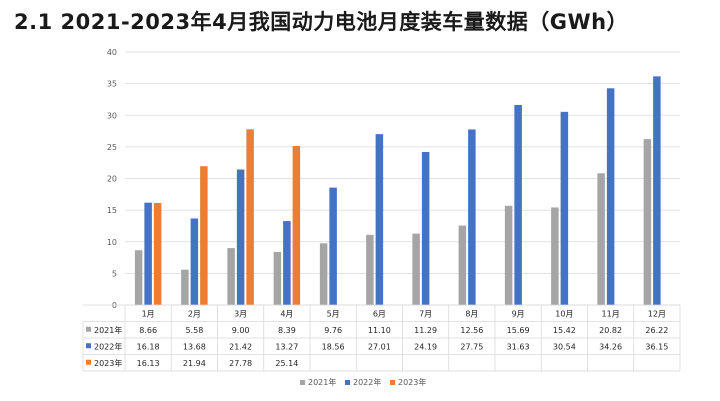 This screenshot has width=720, height=401. What do you see at coordinates (518, 346) in the screenshot?
I see `data-label: 31.63` at bounding box center [518, 346].